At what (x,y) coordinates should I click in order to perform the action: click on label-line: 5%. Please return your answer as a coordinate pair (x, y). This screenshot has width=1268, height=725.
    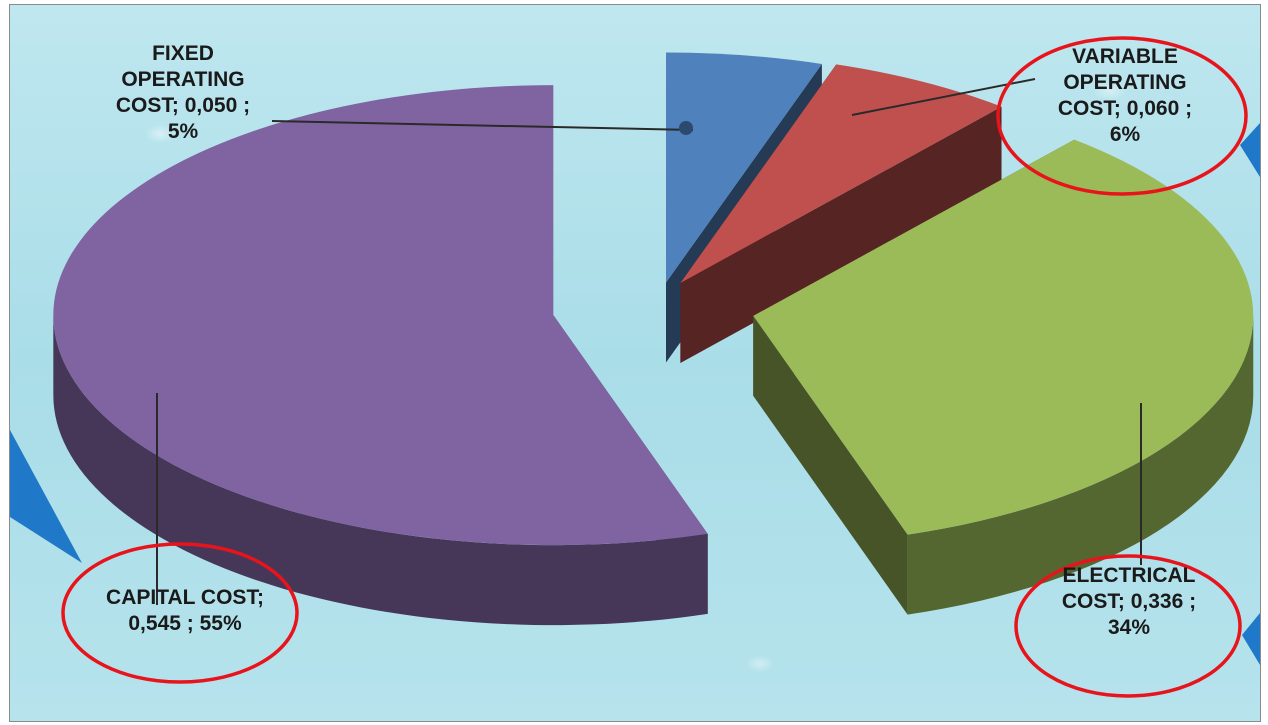
    Looking at the image, I should click on (183, 131).